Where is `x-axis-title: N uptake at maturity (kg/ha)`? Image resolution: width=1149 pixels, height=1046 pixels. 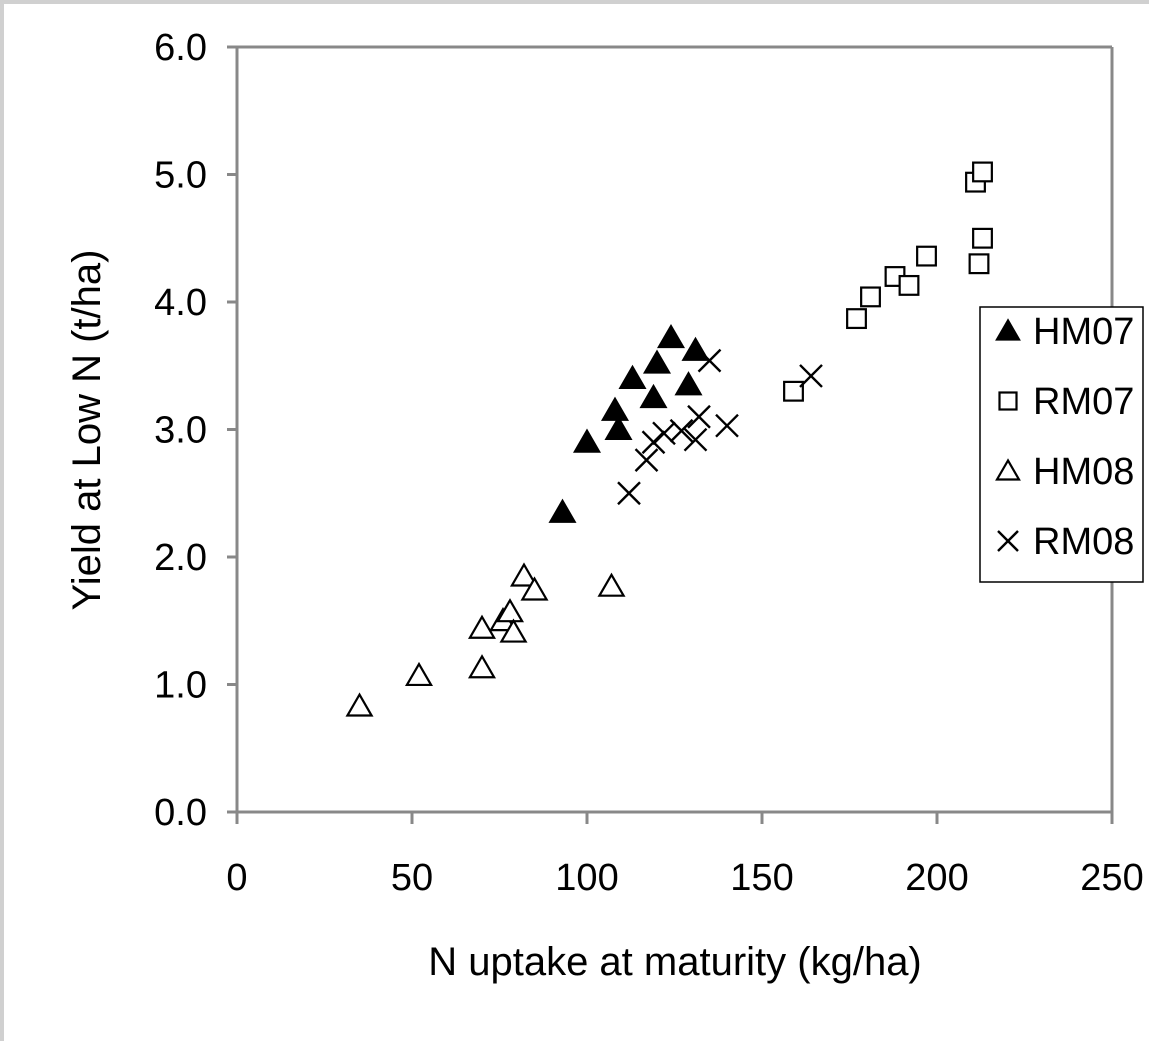 x-axis-title: N uptake at maturity (kg/ha) is located at coordinates (675, 962).